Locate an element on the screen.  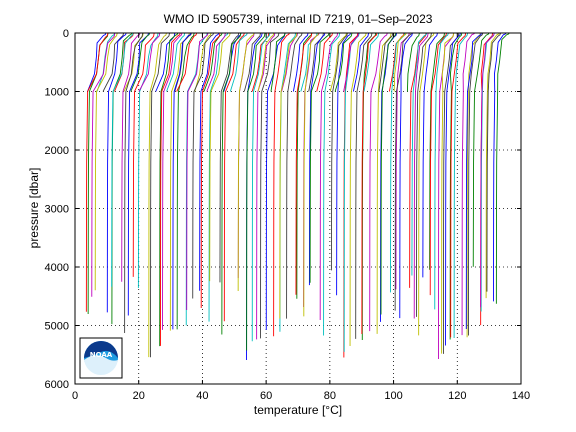
x-tick-label: 60 is located at coordinates (266, 396).